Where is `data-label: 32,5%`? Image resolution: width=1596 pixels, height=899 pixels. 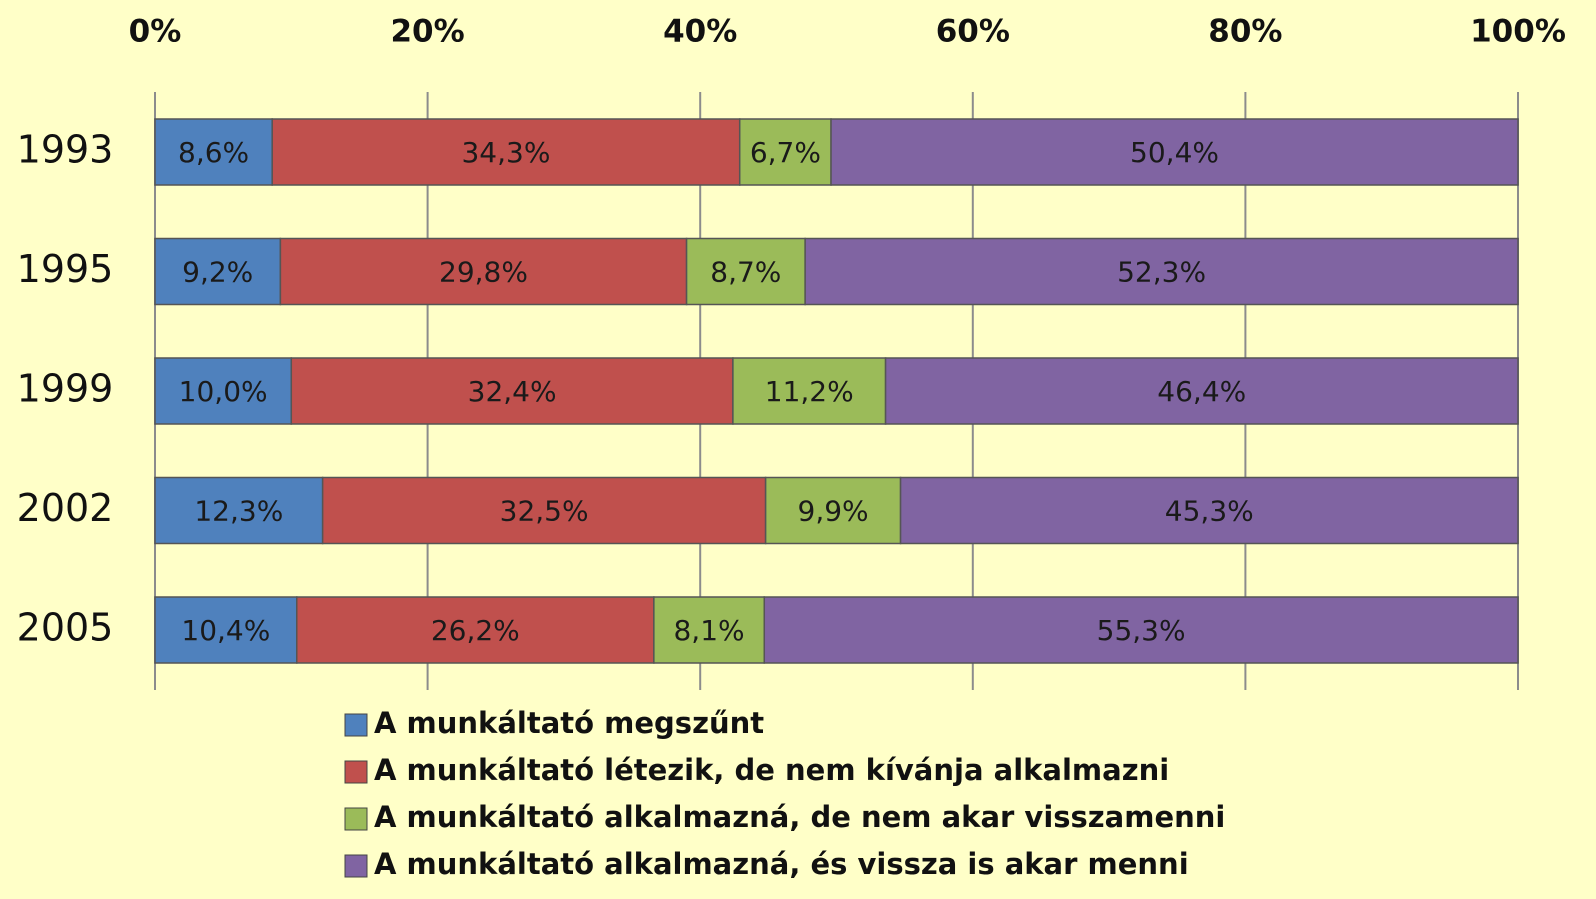 data-label: 32,5% is located at coordinates (544, 511).